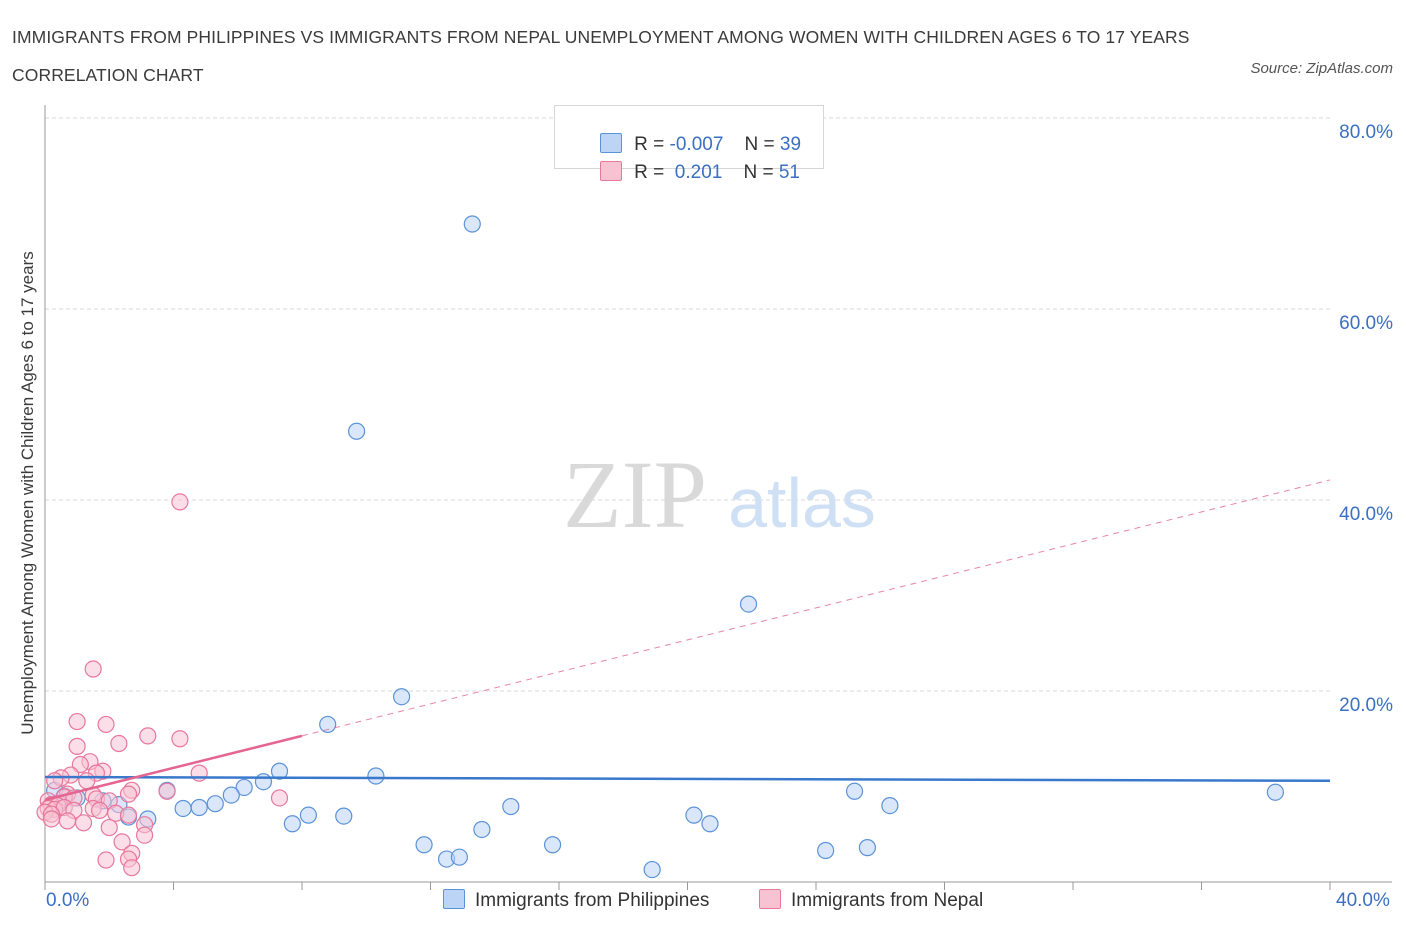 This screenshot has width=1406, height=930. What do you see at coordinates (611, 143) in the screenshot?
I see `philippines-swatch` at bounding box center [611, 143].